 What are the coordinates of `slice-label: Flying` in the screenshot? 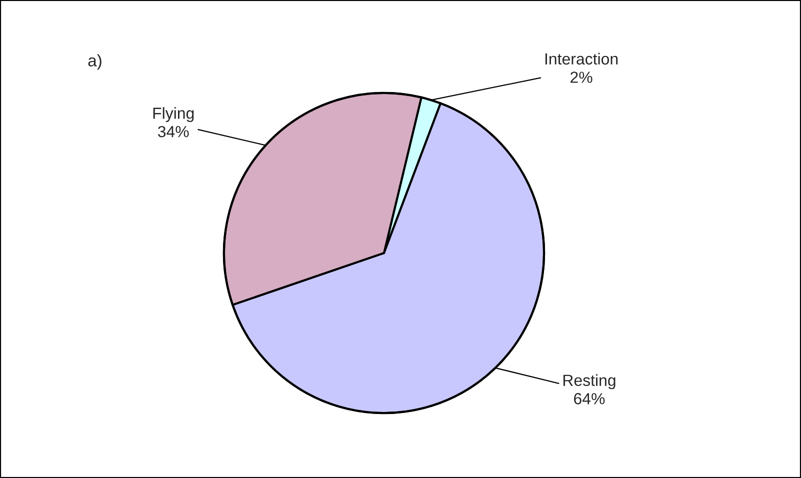 It's located at (173, 114).